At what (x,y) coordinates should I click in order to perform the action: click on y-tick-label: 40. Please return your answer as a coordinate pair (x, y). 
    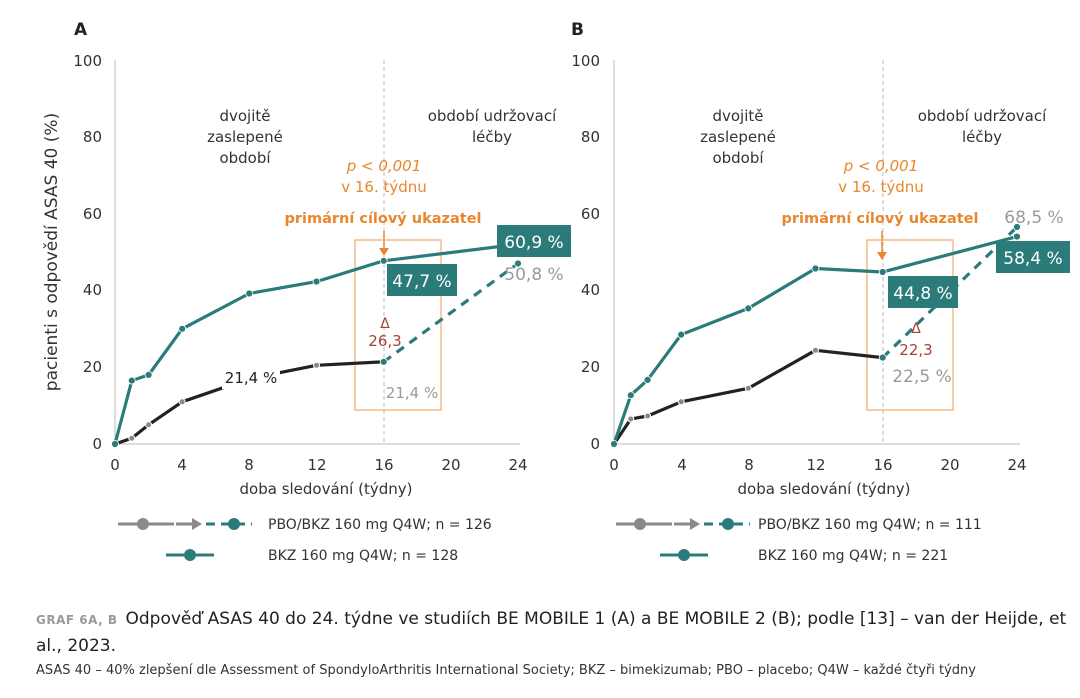
    Looking at the image, I should click on (590, 290).